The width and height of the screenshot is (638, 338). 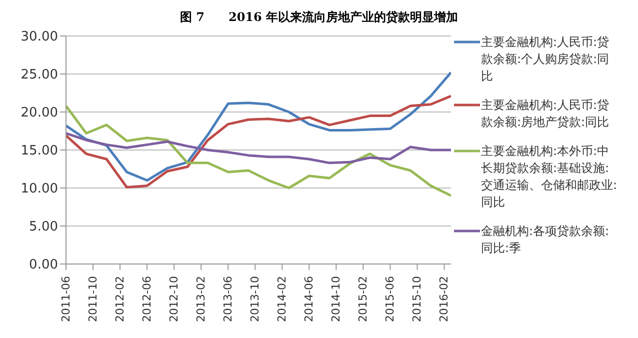 What do you see at coordinates (39, 113) in the screenshot?
I see `y-tick-label: 20.00` at bounding box center [39, 113].